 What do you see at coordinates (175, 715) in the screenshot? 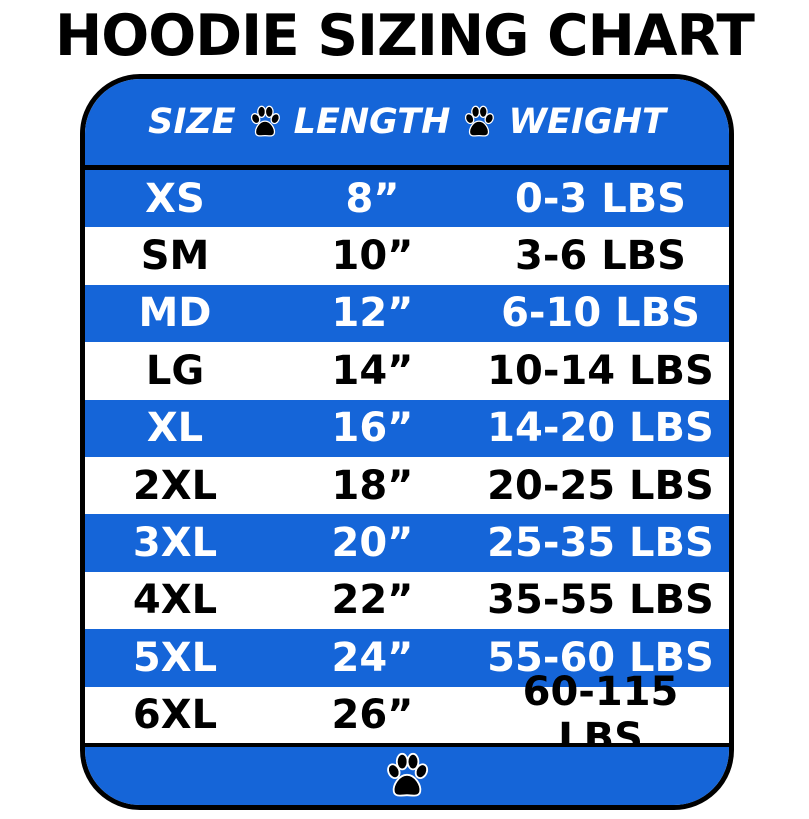
I see `size-cell: 6XL` at bounding box center [175, 715].